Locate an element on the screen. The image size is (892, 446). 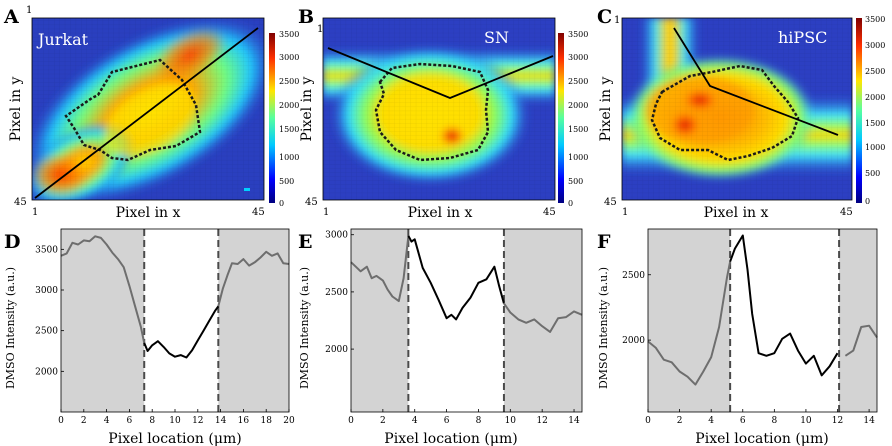
cbar-tick-a-3000: 3000 is located at coordinates (289, 57).